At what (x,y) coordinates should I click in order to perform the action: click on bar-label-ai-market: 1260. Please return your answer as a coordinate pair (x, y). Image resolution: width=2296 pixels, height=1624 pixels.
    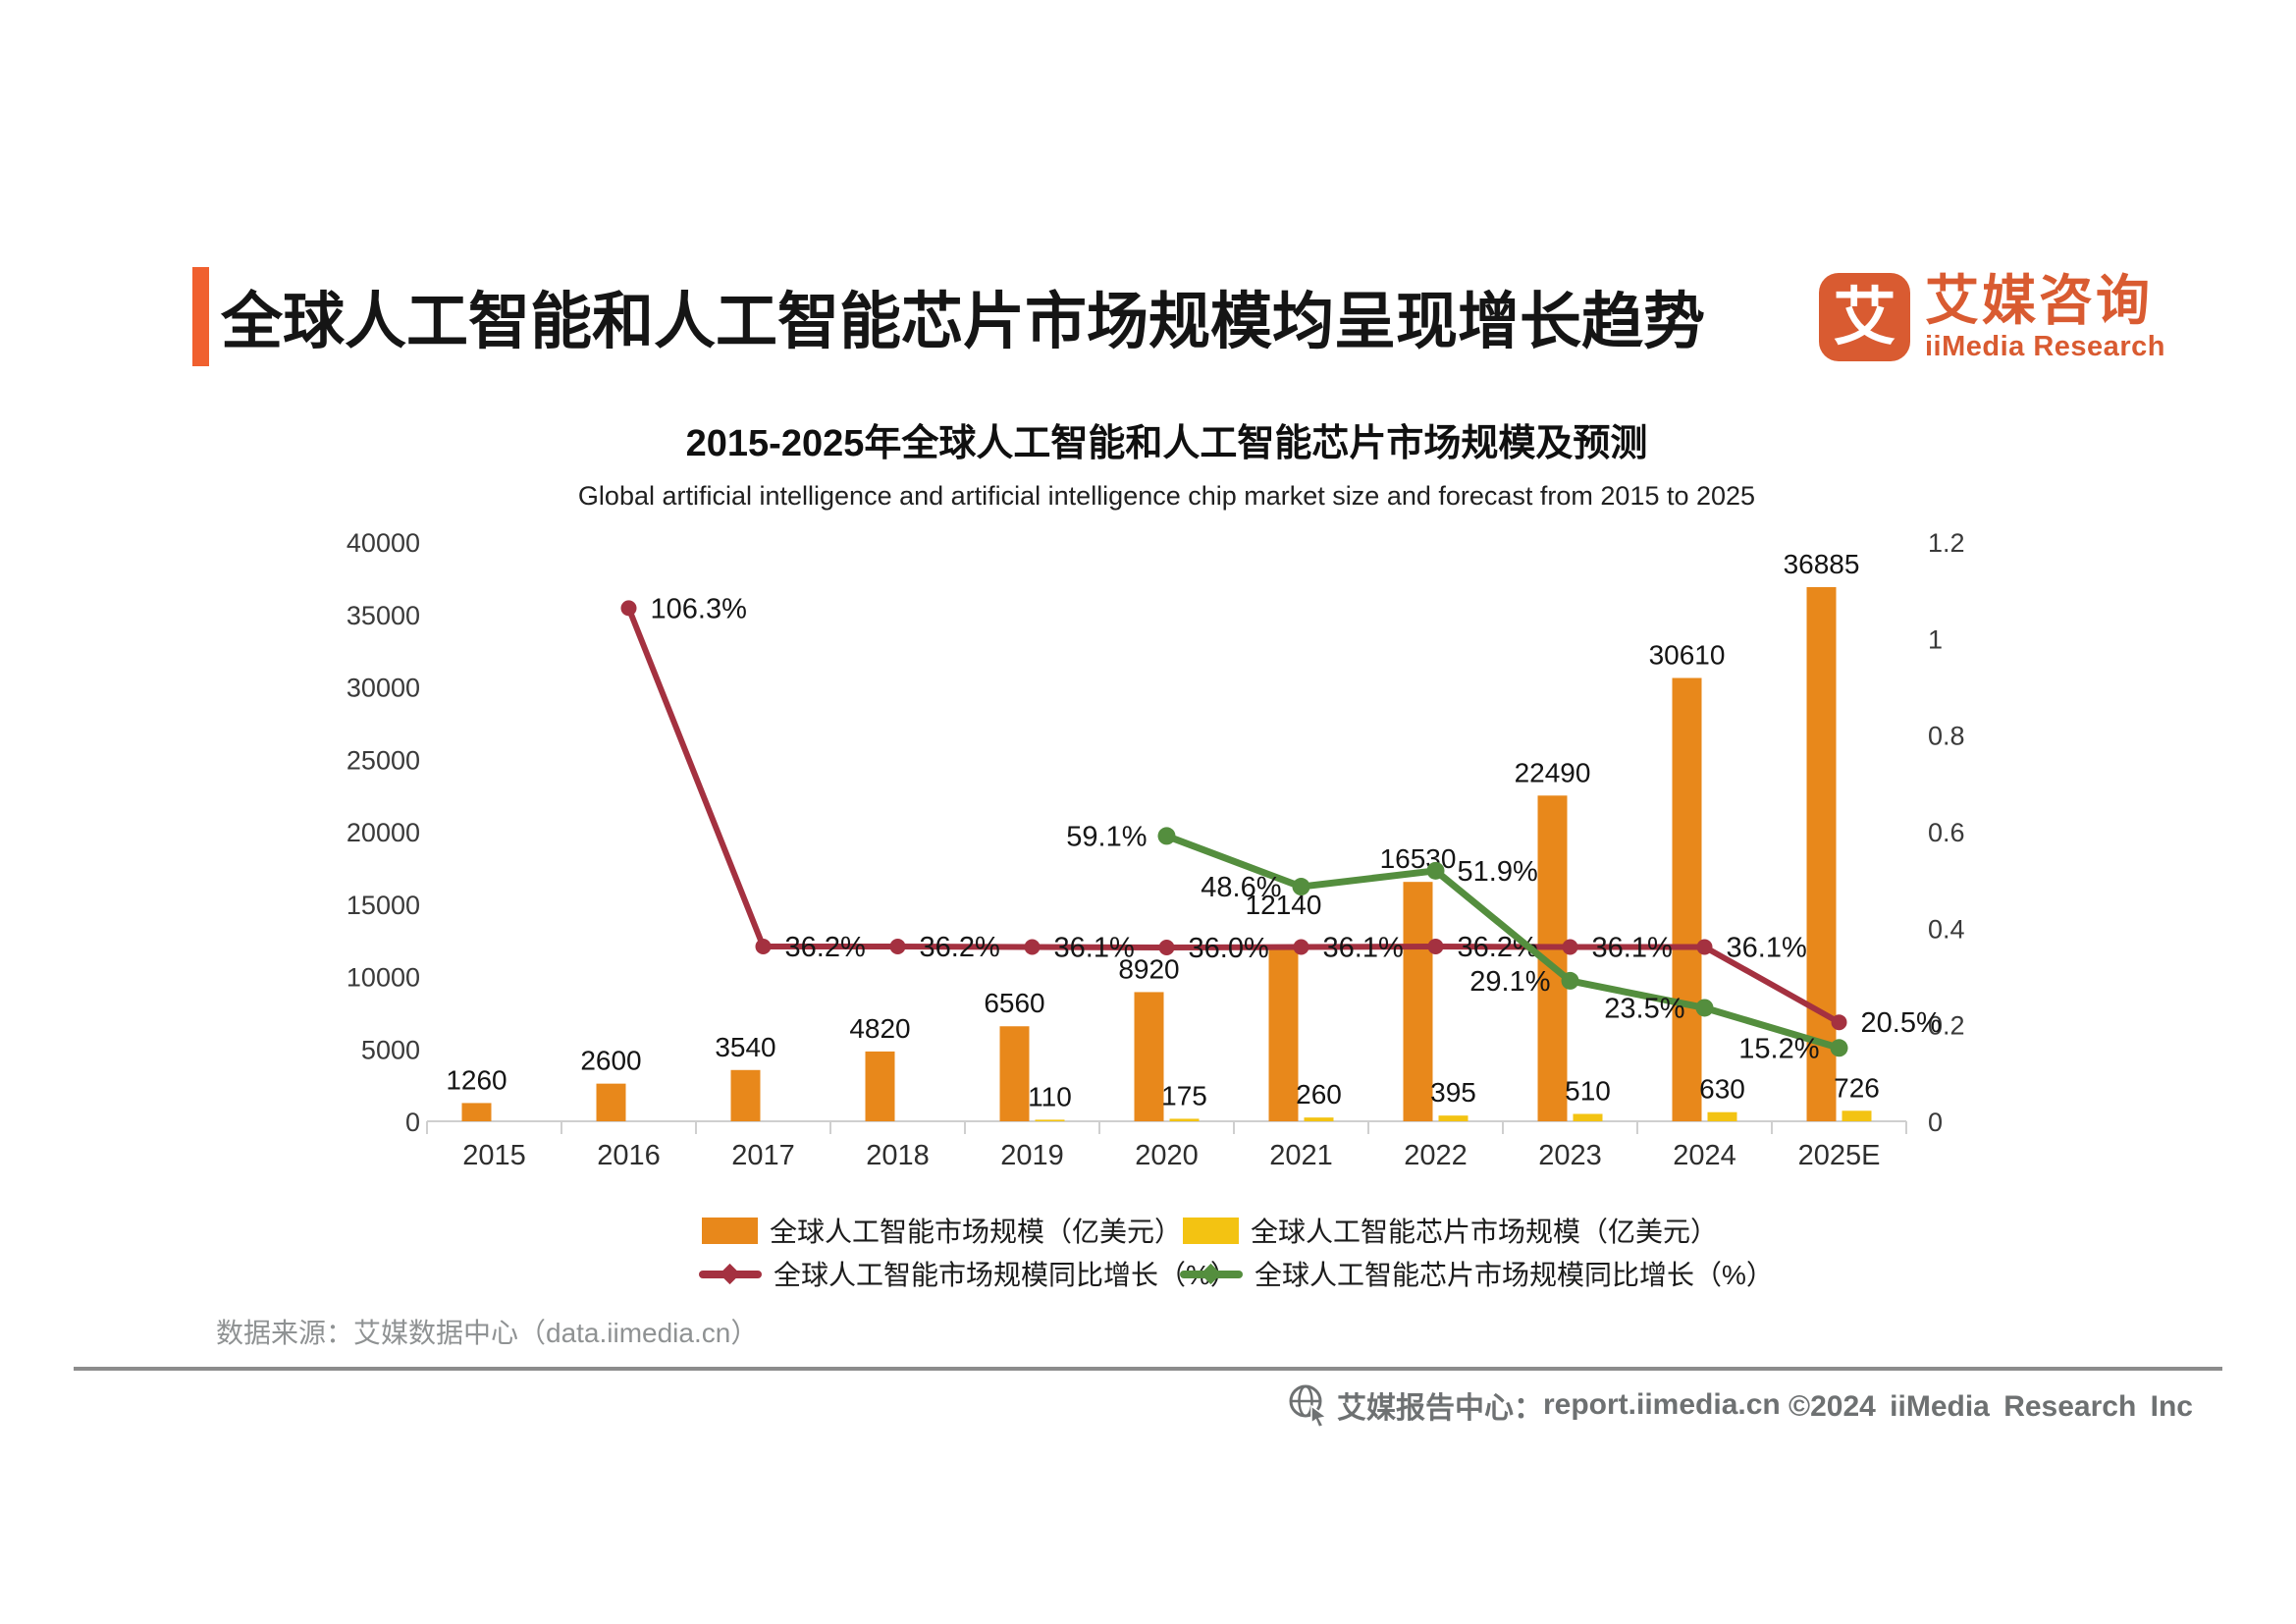
    Looking at the image, I should click on (476, 1079).